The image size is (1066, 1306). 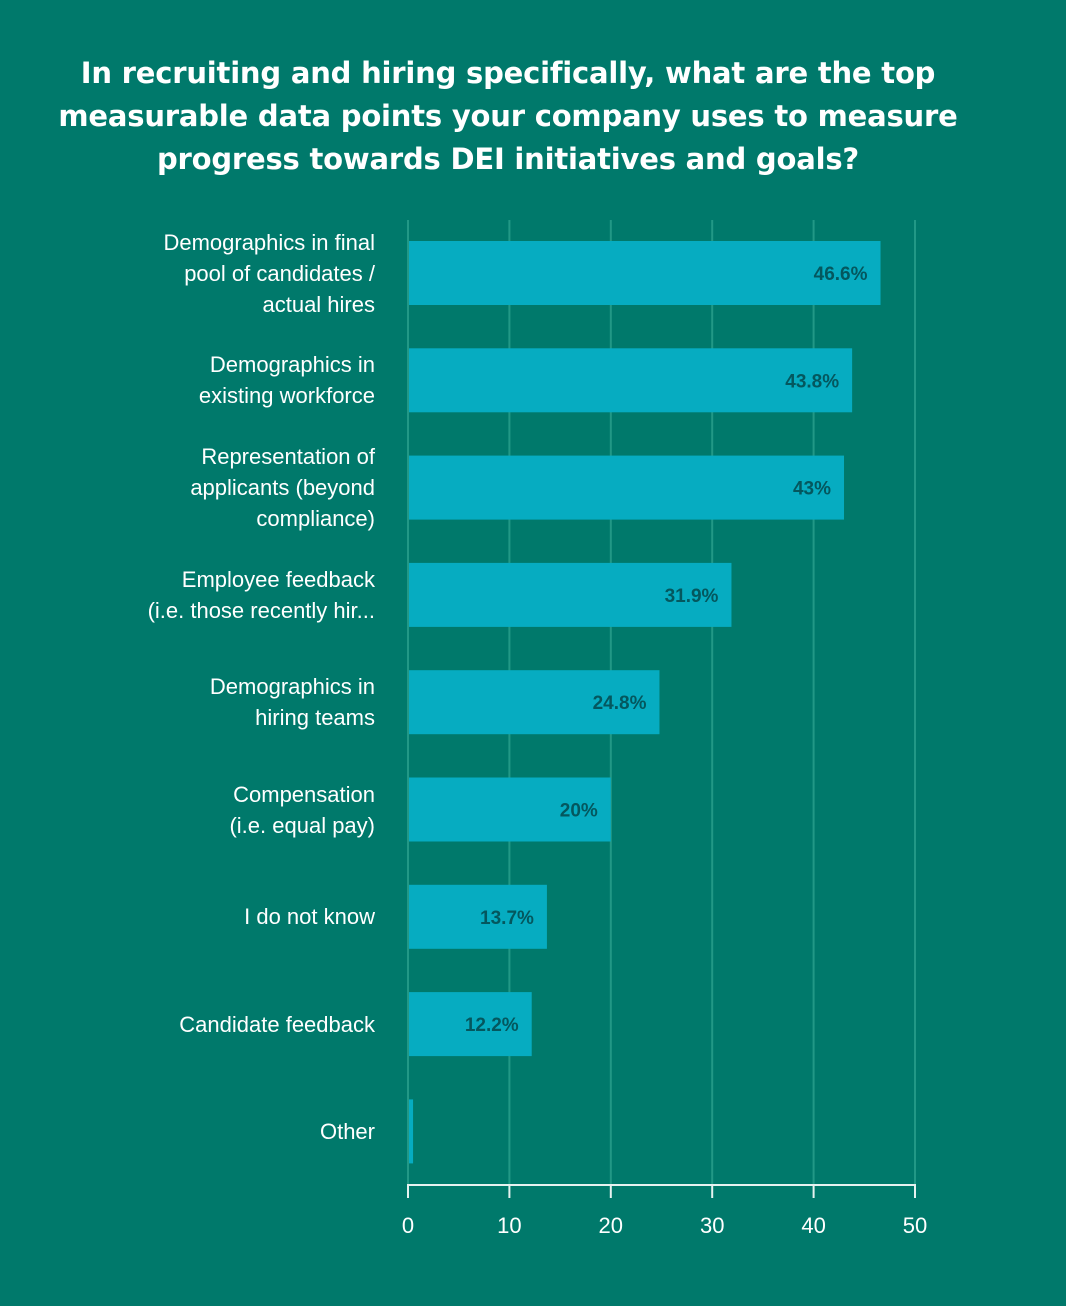 I want to click on x-tick-label-0: 0, so click(x=408, y=1225).